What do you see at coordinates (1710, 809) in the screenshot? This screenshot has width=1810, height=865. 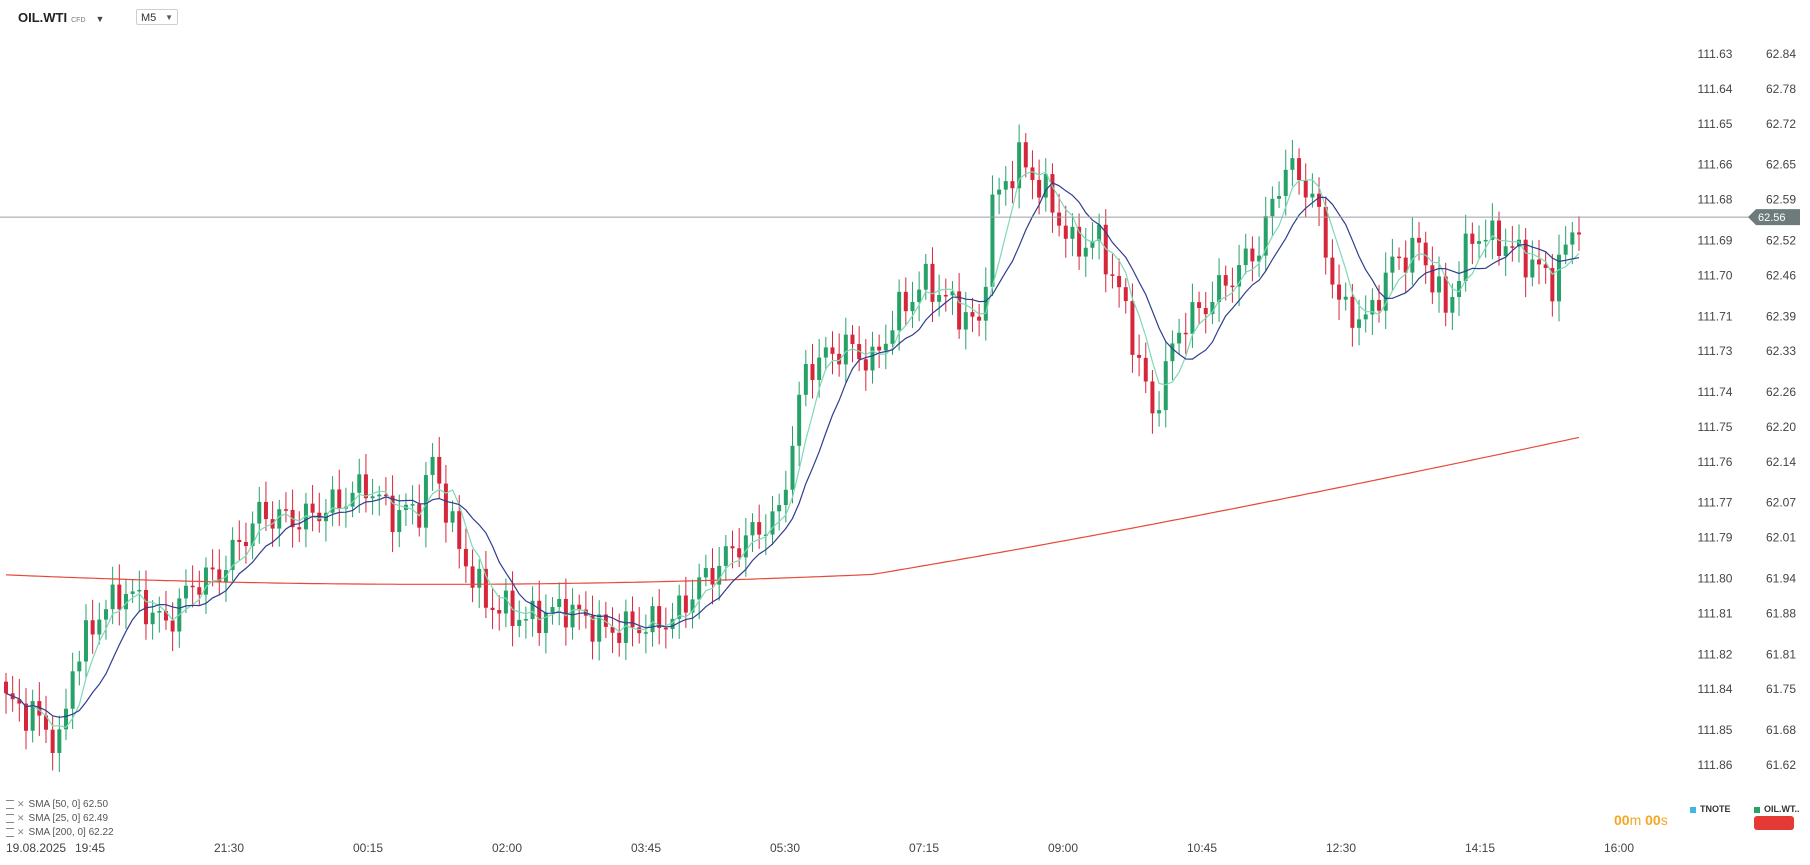 I see `overlay-tnote: TNOTE` at bounding box center [1710, 809].